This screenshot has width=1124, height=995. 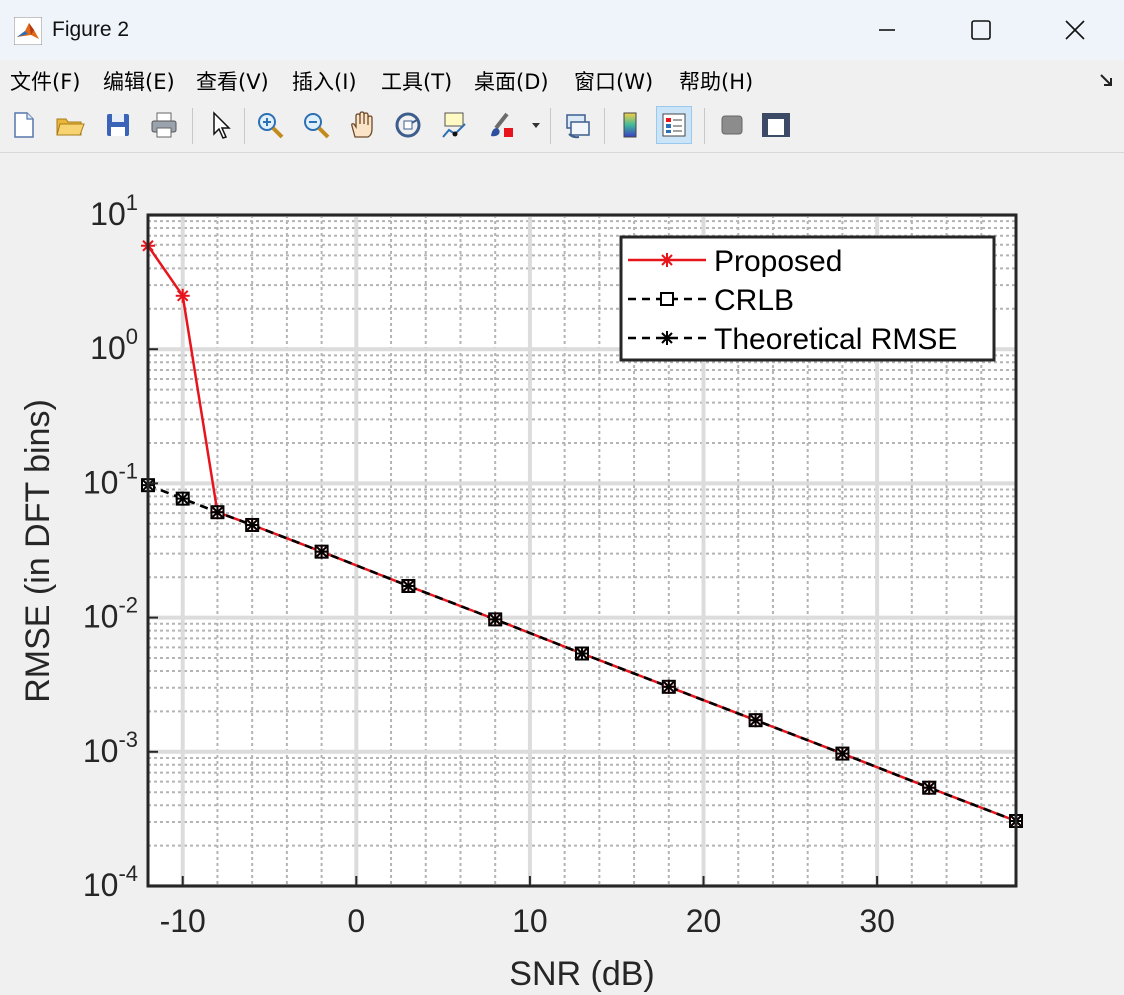 I want to click on y-tick-label: 10⁰, so click(x=114, y=345).